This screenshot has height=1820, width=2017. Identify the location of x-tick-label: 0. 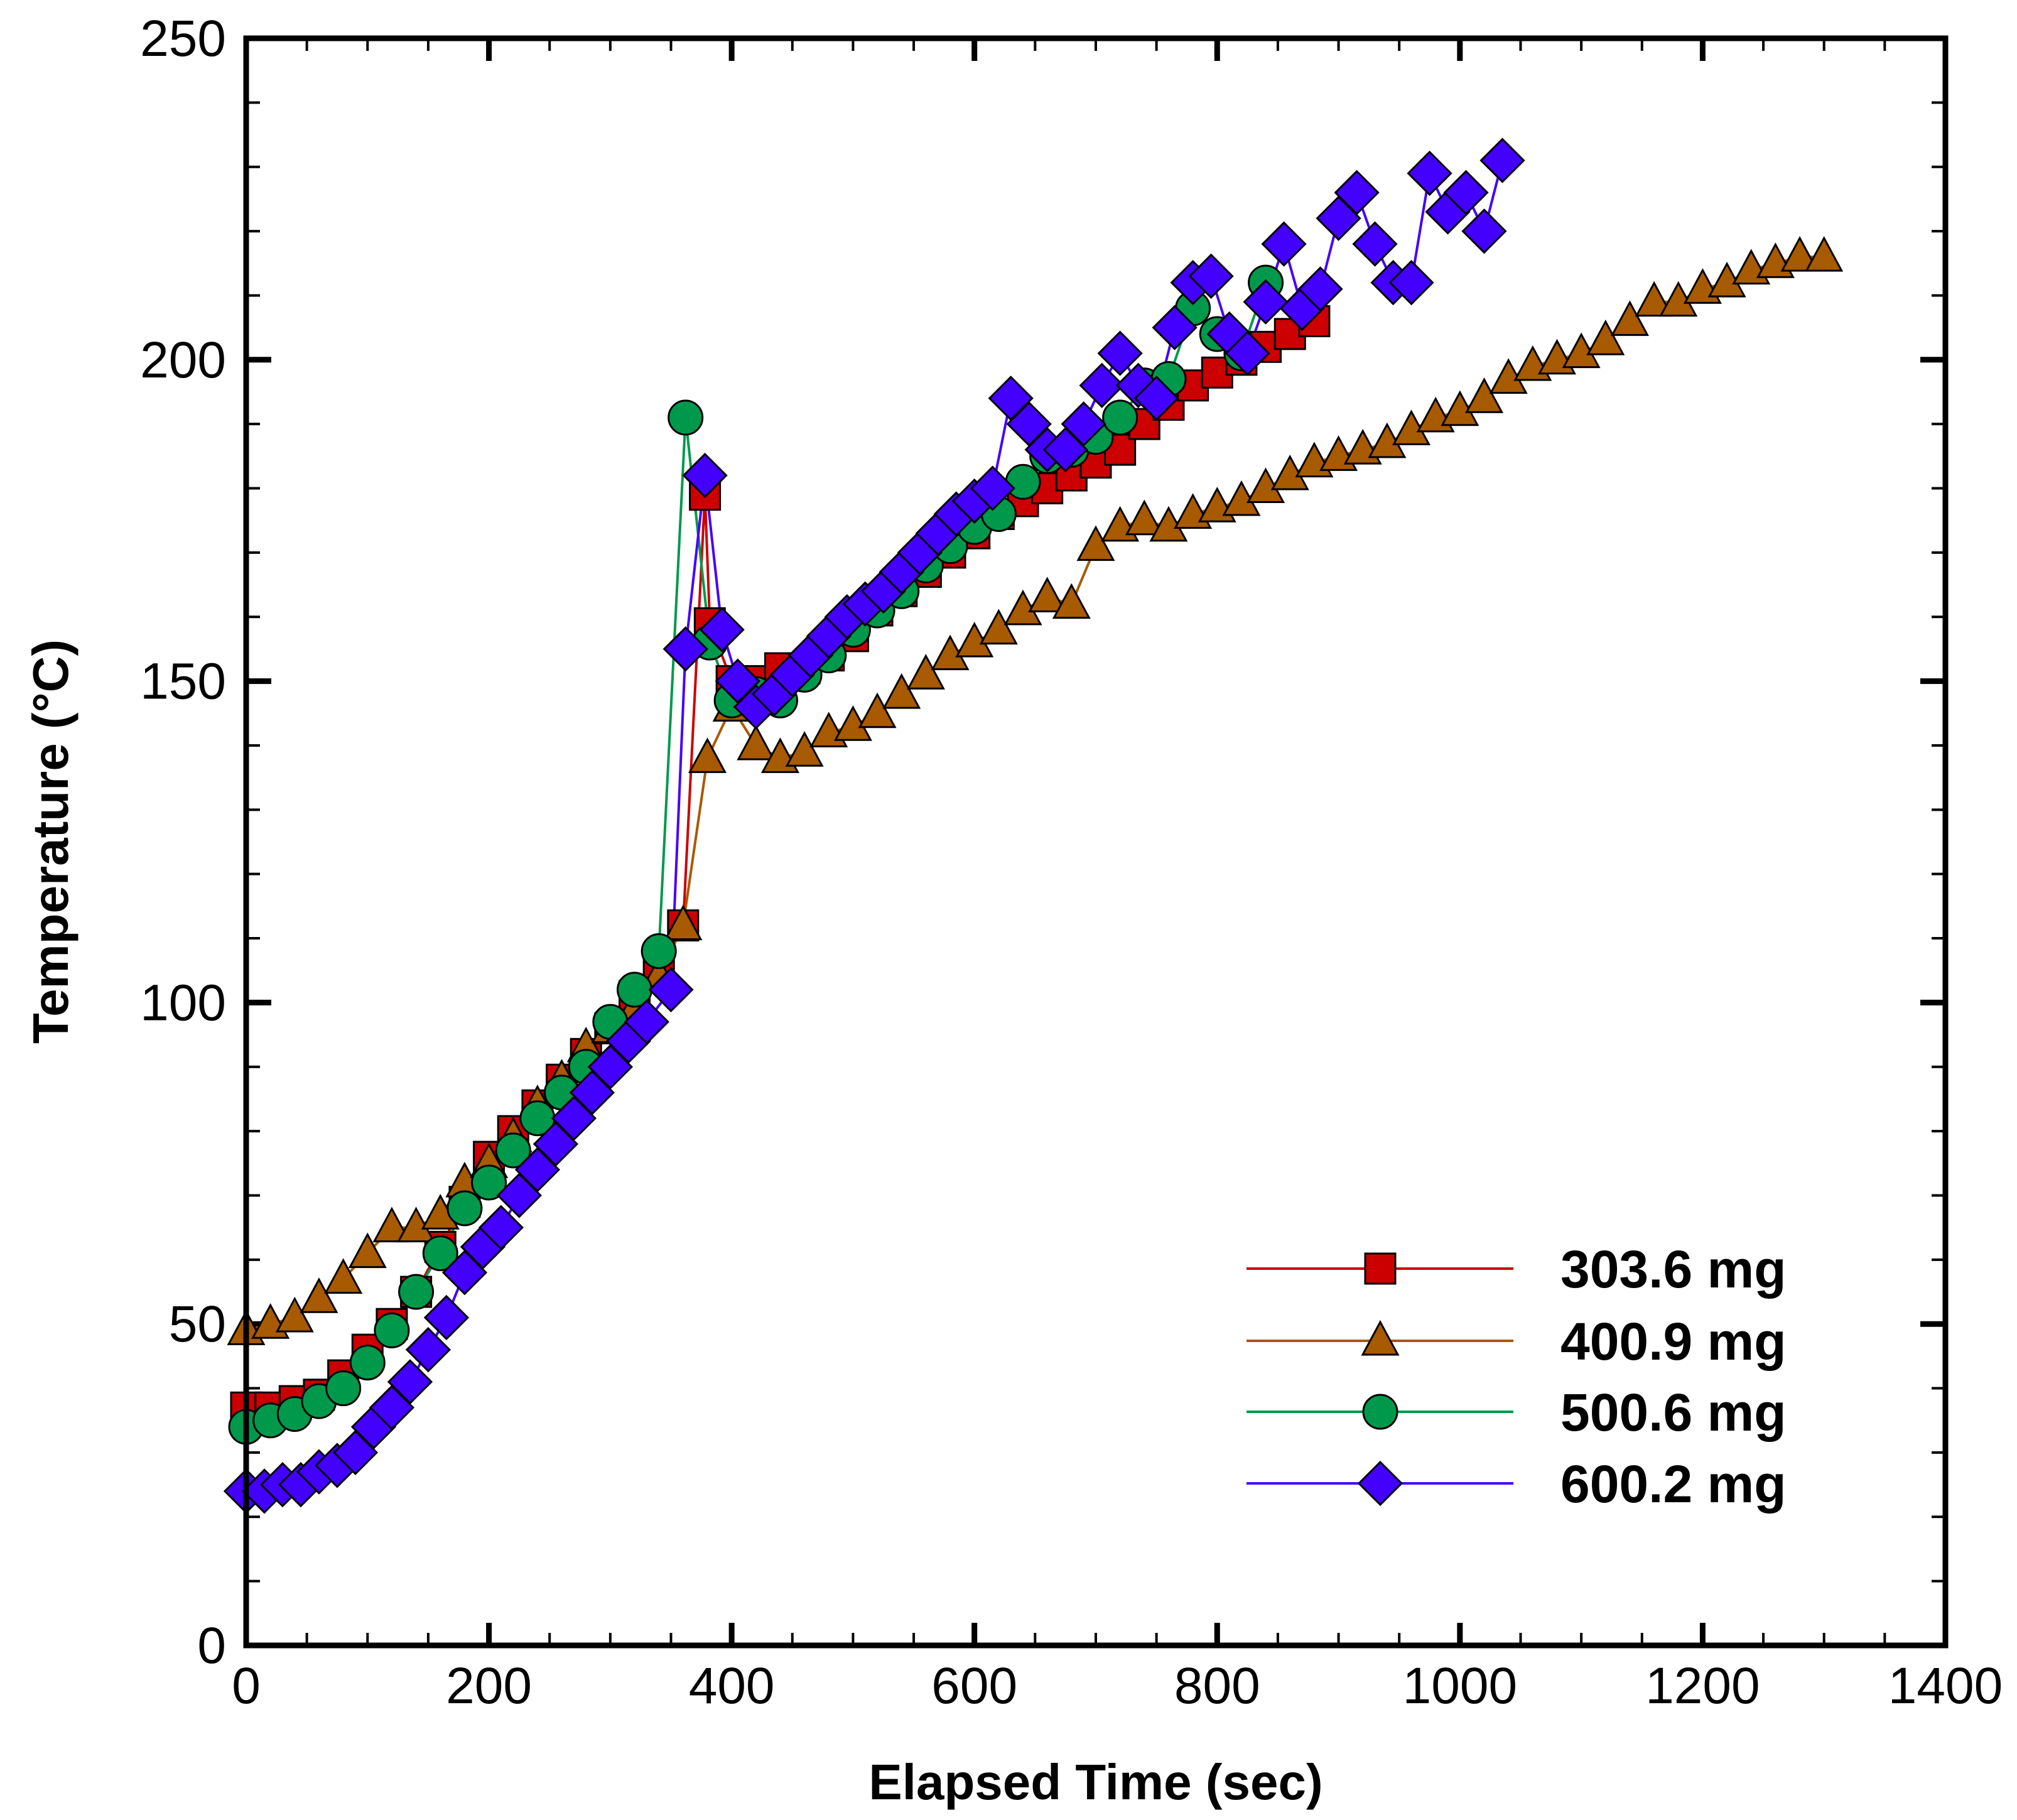
(246, 1685).